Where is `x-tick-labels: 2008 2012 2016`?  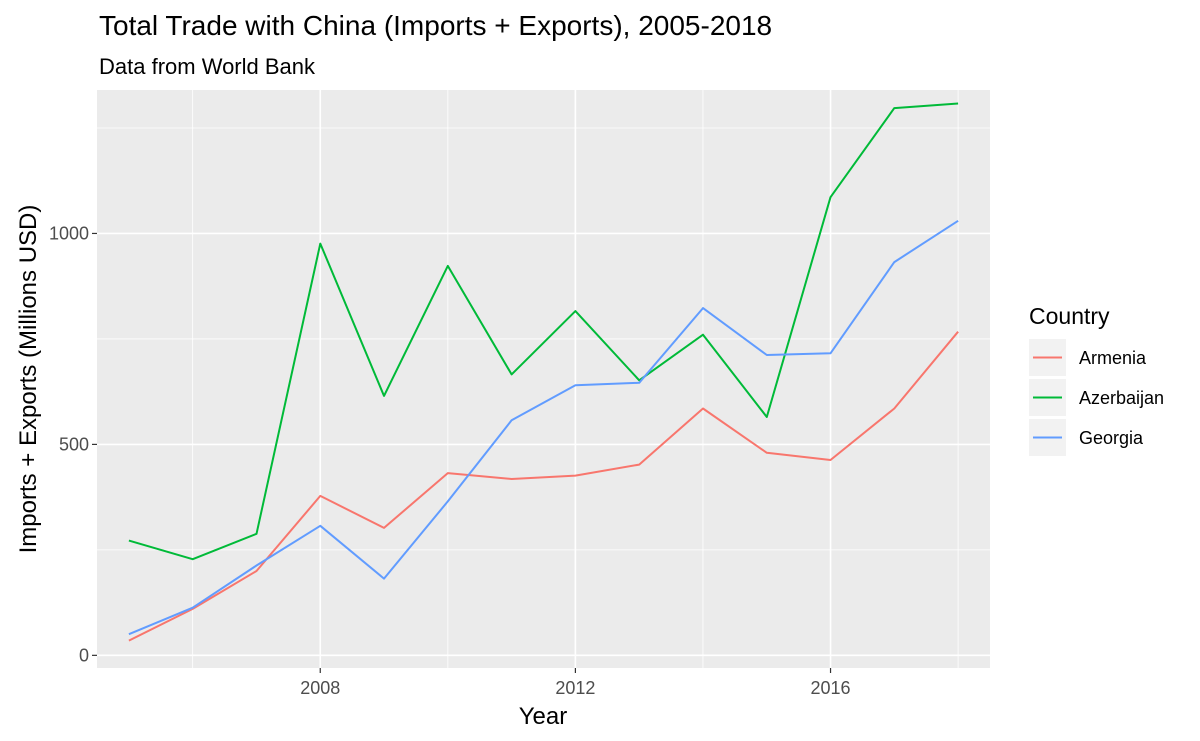 x-tick-labels: 2008 2012 2016 is located at coordinates (575, 688).